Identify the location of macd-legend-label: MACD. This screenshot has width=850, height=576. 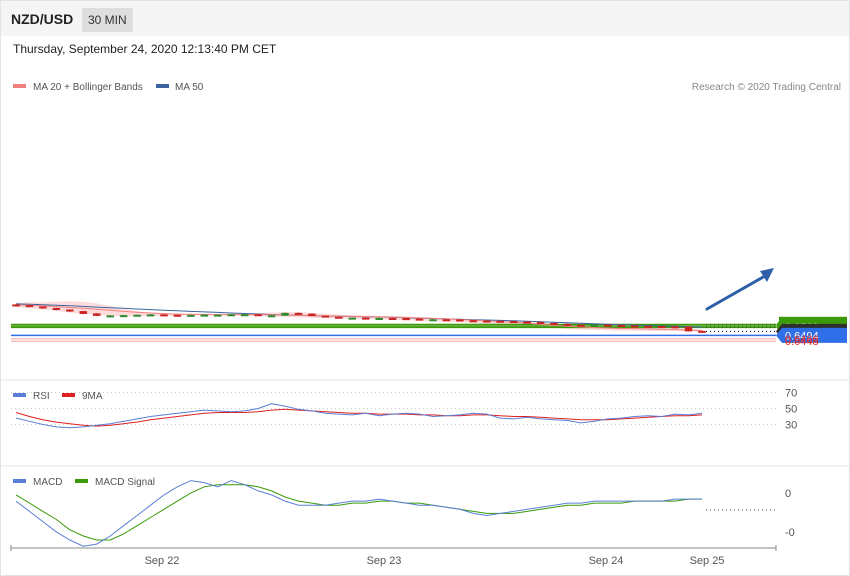
(47, 482).